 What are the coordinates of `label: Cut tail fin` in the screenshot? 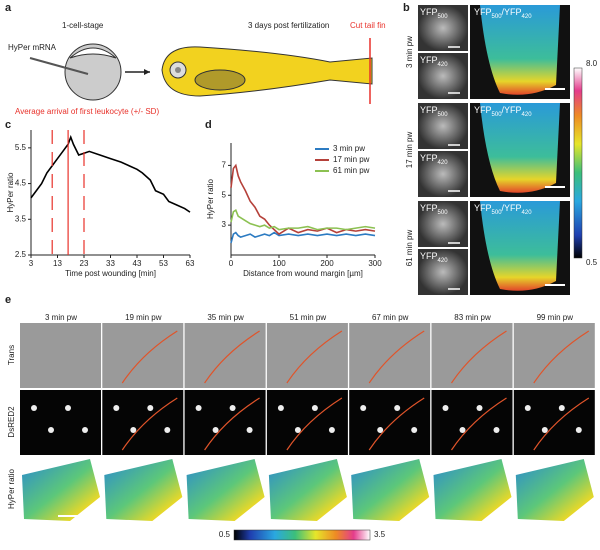 It's located at (368, 25).